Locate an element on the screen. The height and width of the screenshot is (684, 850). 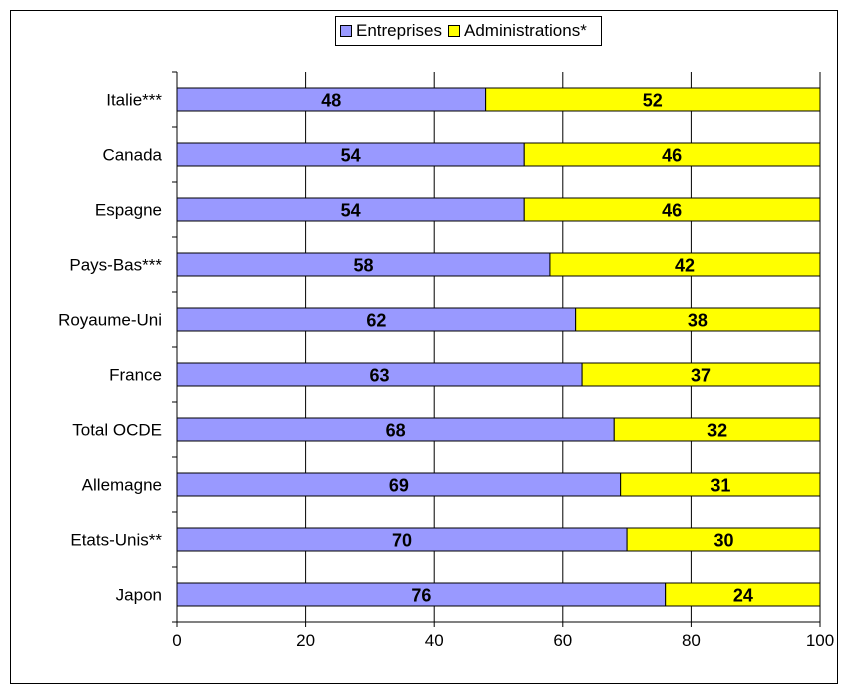
x-tick-label-0: 0 is located at coordinates (176, 640).